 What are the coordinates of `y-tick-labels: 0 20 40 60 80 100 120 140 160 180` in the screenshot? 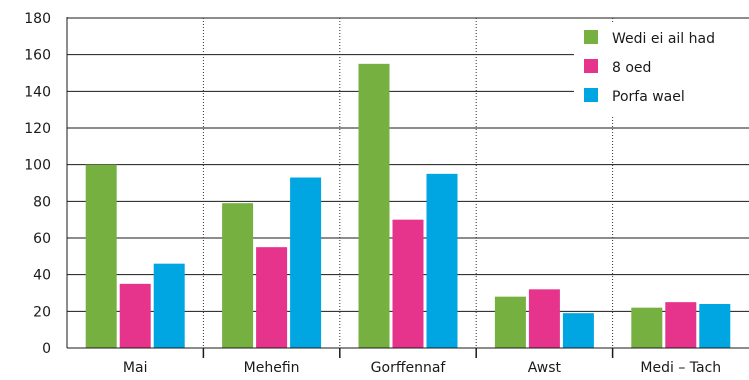 It's located at (37, 184).